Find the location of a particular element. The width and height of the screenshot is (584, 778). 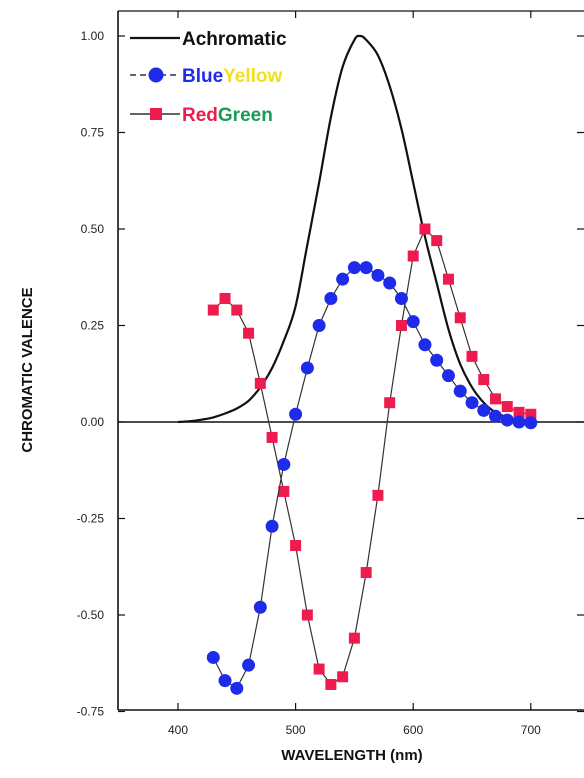

y-tick-label: -0.50 is located at coordinates (91, 615).